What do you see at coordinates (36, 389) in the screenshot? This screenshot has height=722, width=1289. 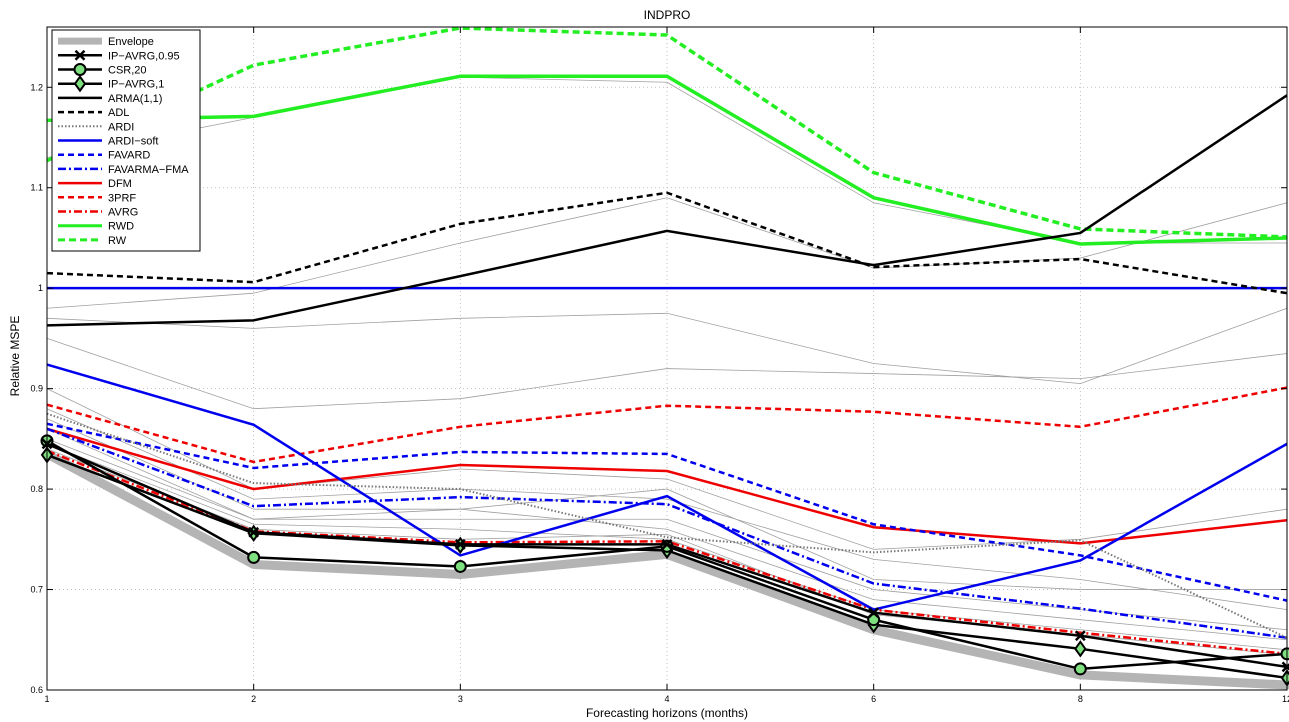 I see `y-tick-label: 0.9` at bounding box center [36, 389].